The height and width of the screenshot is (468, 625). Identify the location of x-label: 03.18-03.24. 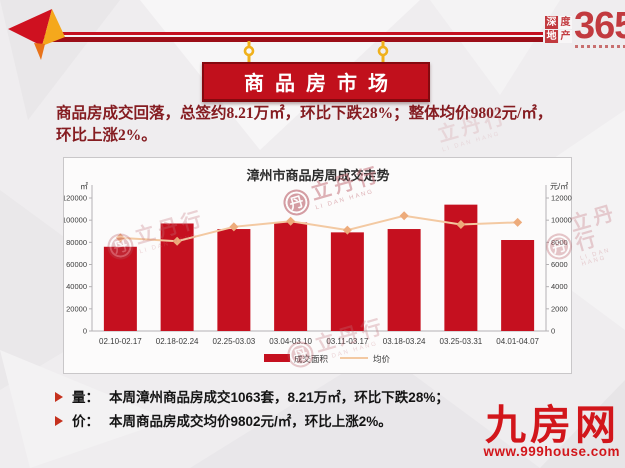
(404, 341).